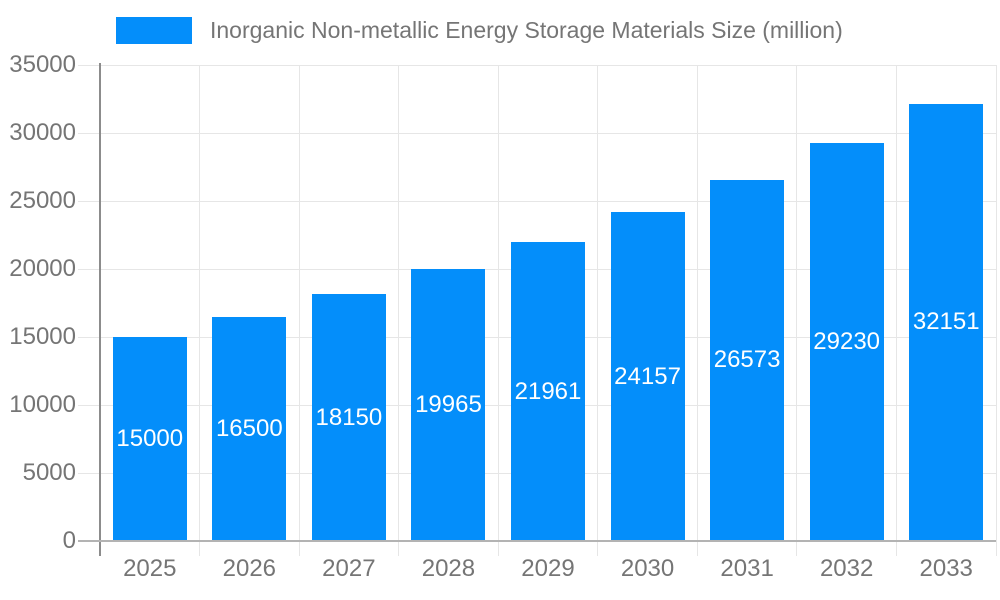  I want to click on x-axis-line, so click(537, 541).